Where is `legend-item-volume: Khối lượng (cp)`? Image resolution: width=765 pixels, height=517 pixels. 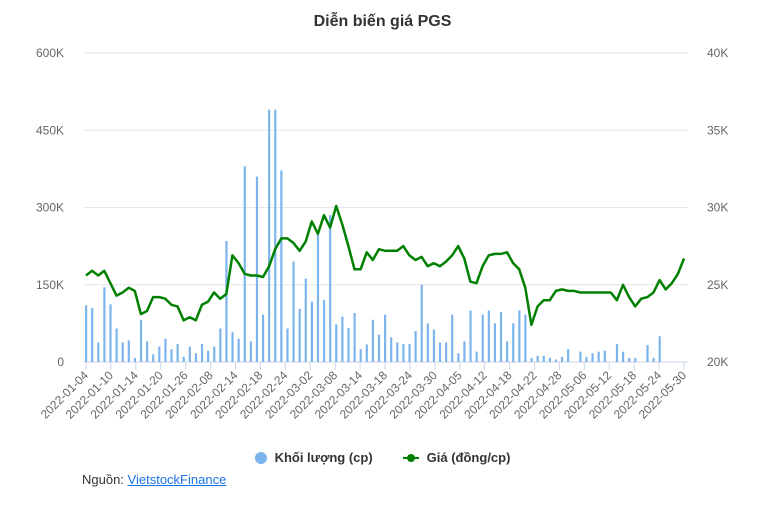
legend-item-volume: Khối lượng (cp) is located at coordinates (313, 457).